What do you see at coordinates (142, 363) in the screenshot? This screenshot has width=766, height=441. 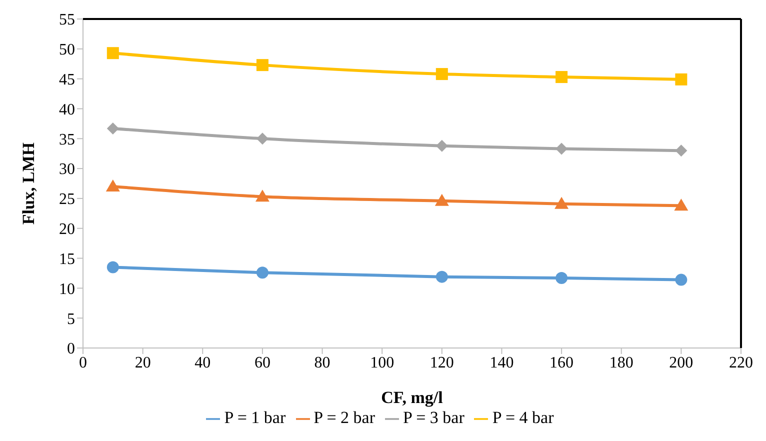 I see `x-tick-label: 20` at bounding box center [142, 363].